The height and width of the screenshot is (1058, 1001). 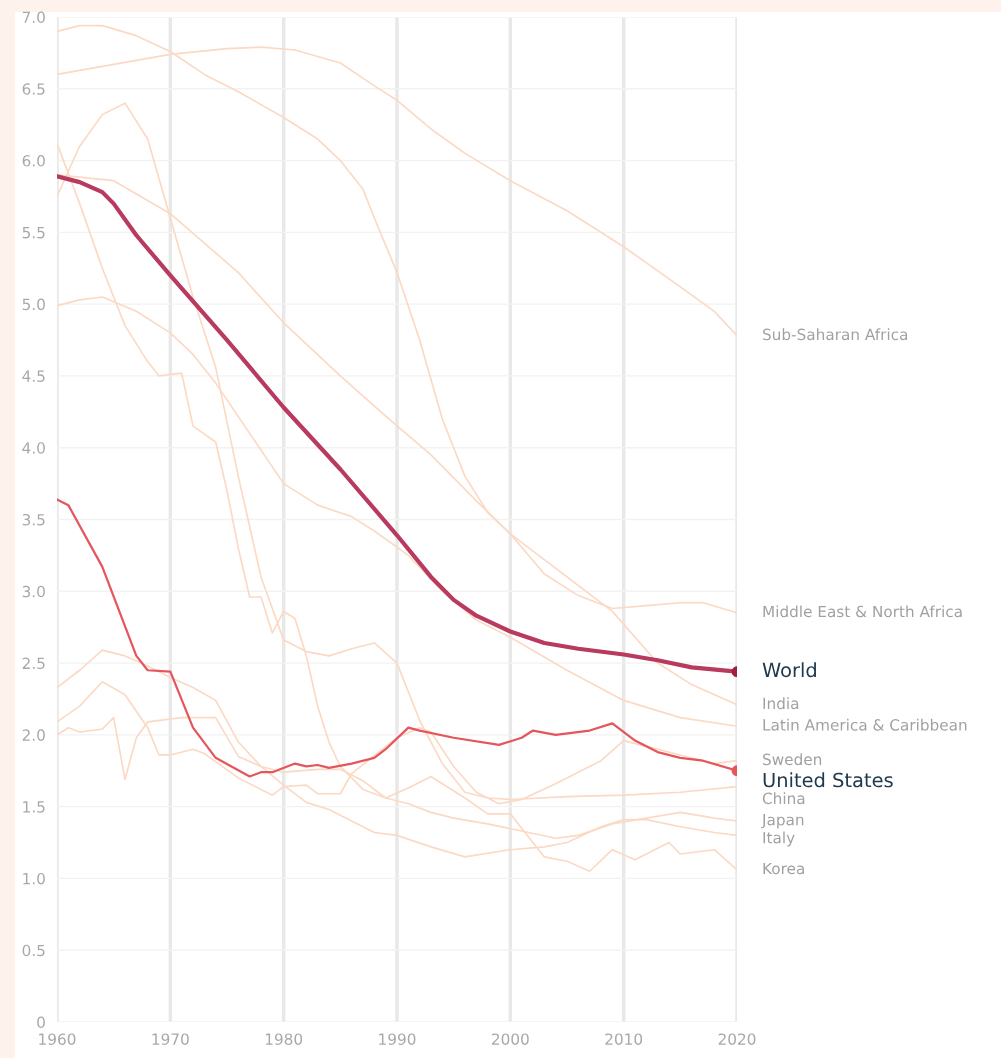 What do you see at coordinates (781, 703) in the screenshot?
I see `series-label: India` at bounding box center [781, 703].